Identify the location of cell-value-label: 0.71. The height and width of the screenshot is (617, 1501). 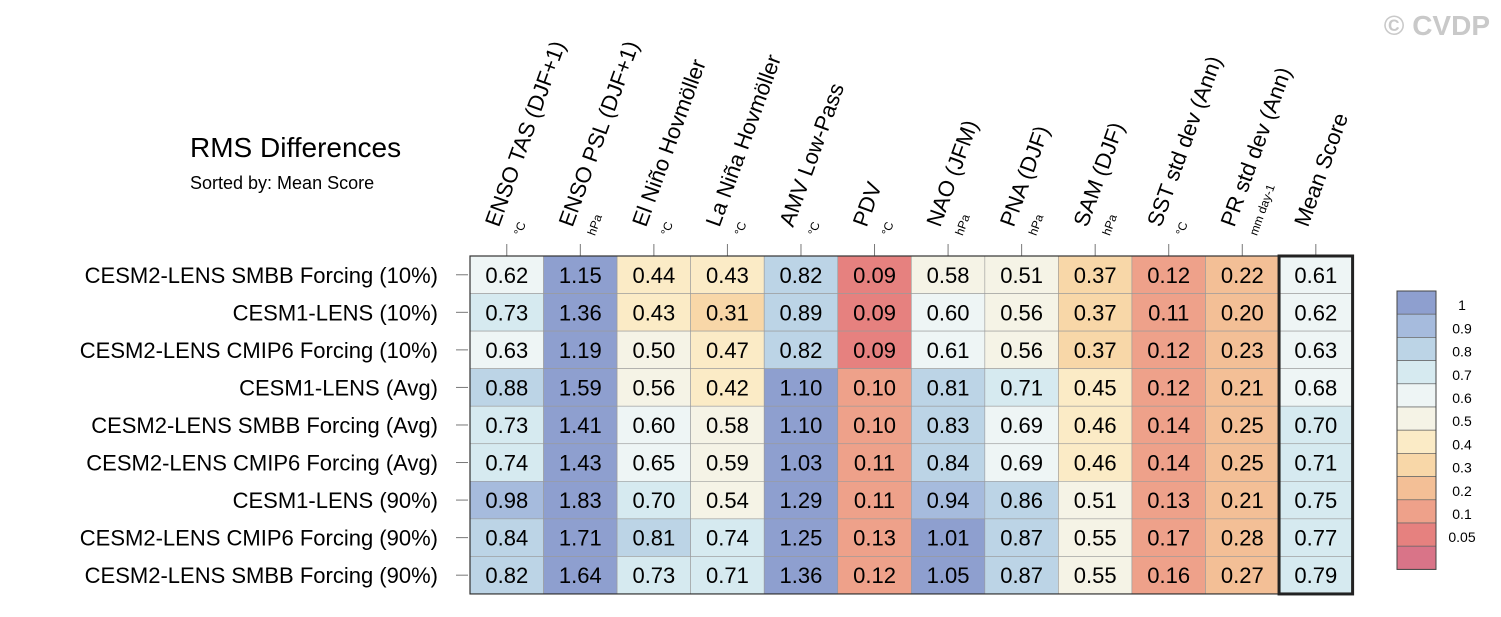
(1021, 387).